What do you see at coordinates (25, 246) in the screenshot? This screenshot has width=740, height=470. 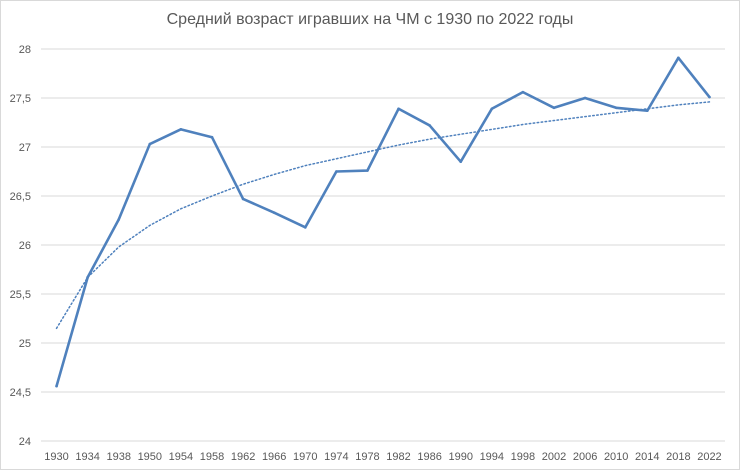 I see `y-tick-label: 26` at bounding box center [25, 246].